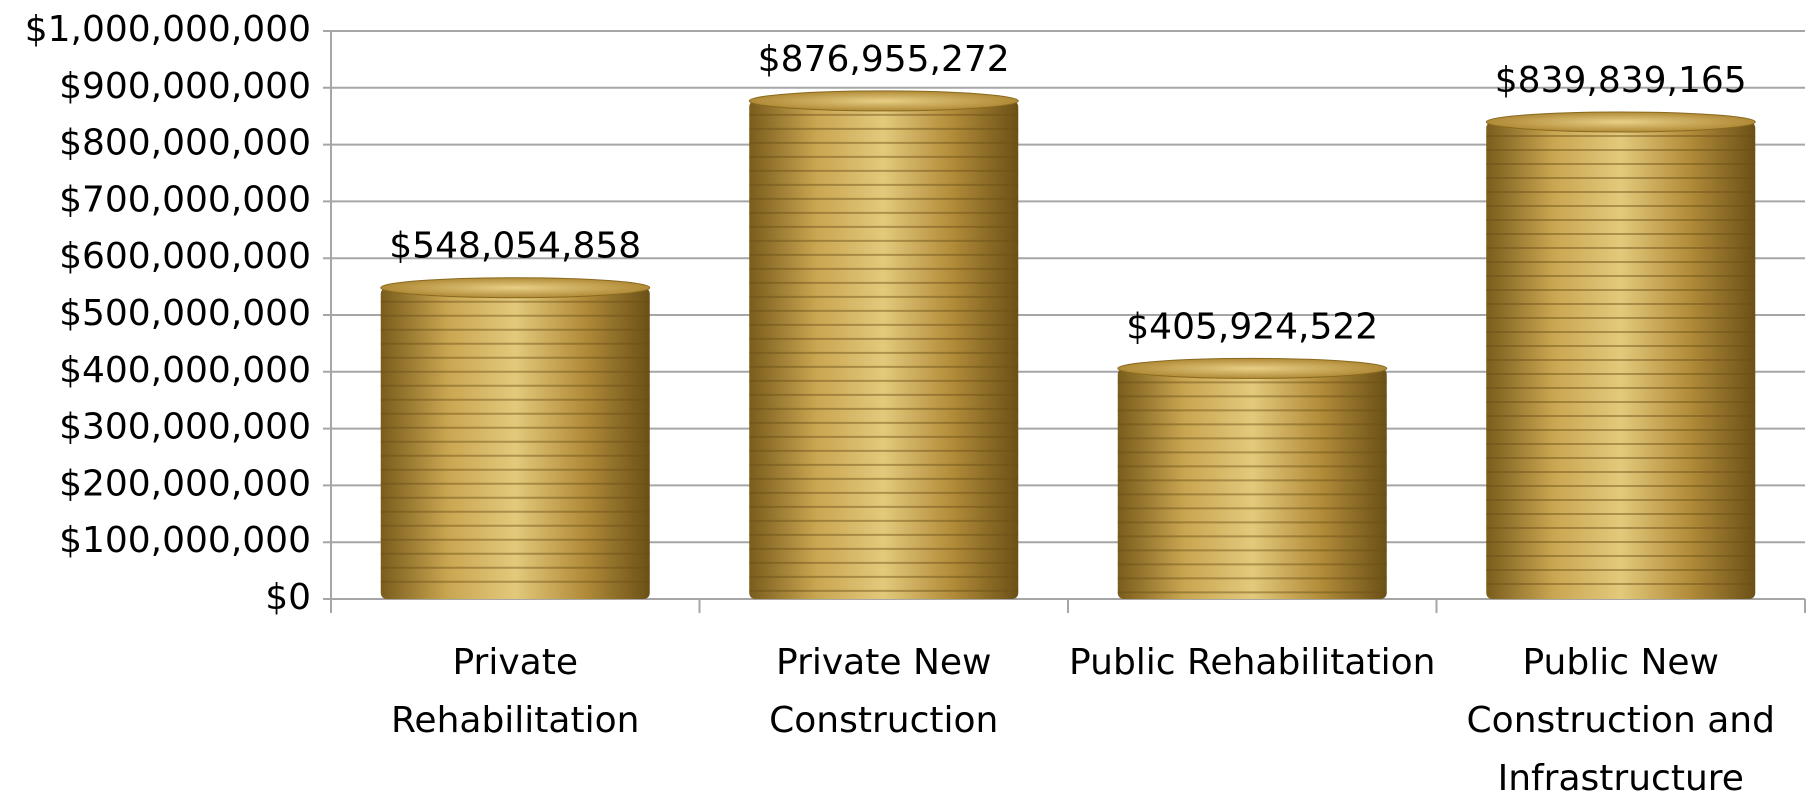 The height and width of the screenshot is (797, 1810). Describe the element at coordinates (185, 313) in the screenshot. I see `y-tick-label: $500,000,000` at that location.